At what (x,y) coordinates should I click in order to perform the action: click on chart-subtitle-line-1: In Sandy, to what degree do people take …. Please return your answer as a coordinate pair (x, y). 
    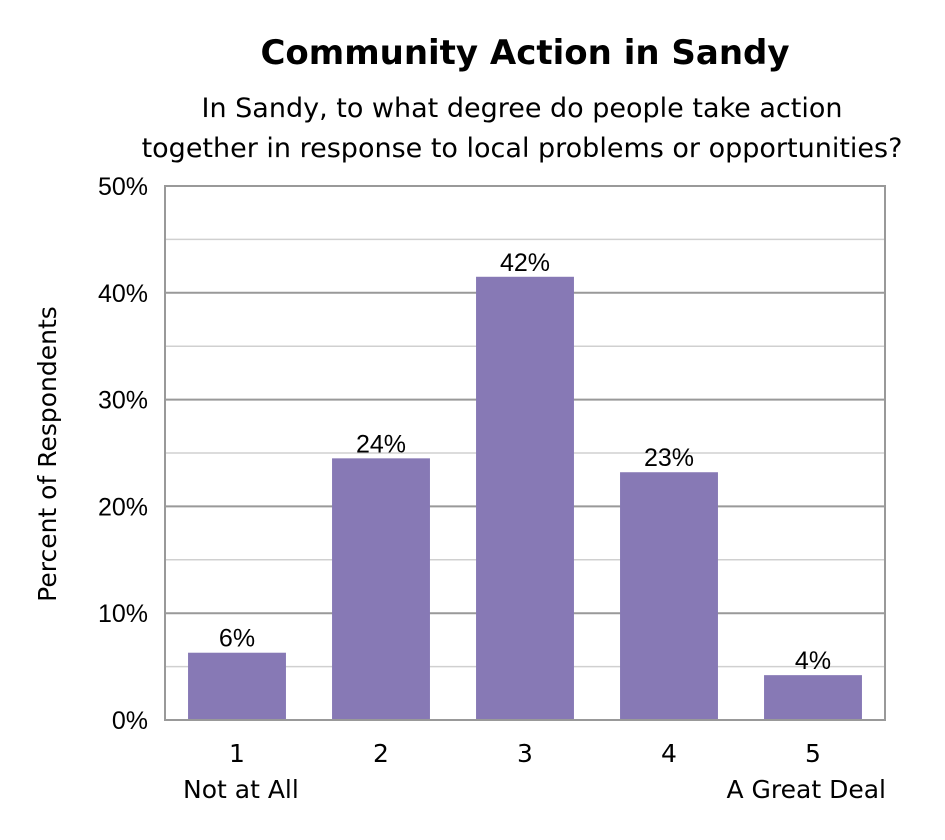
    Looking at the image, I should click on (522, 108).